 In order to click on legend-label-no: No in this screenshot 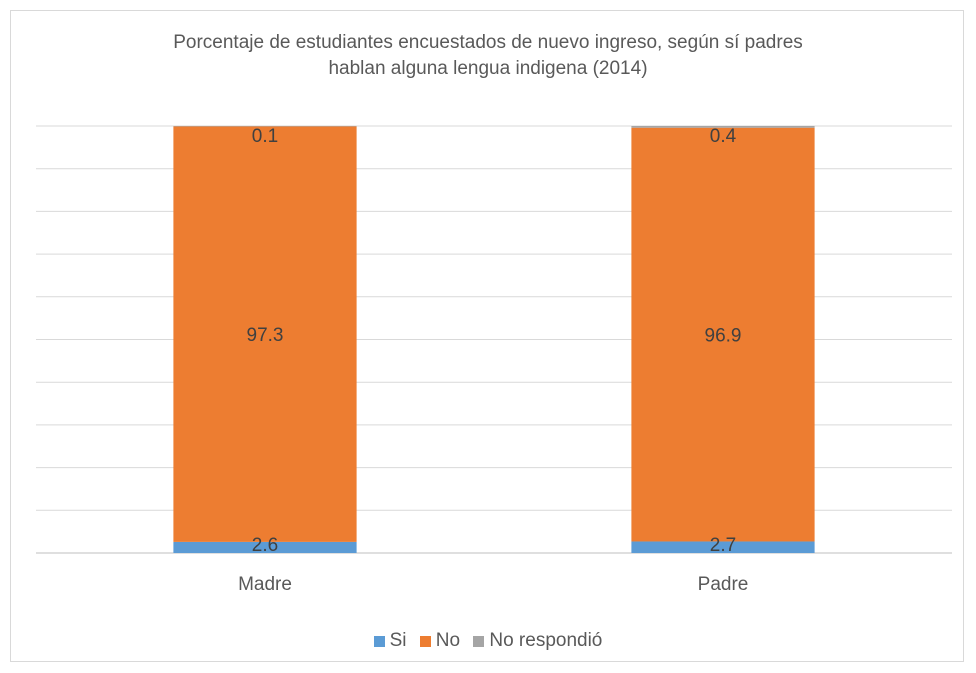, I will do `click(448, 640)`.